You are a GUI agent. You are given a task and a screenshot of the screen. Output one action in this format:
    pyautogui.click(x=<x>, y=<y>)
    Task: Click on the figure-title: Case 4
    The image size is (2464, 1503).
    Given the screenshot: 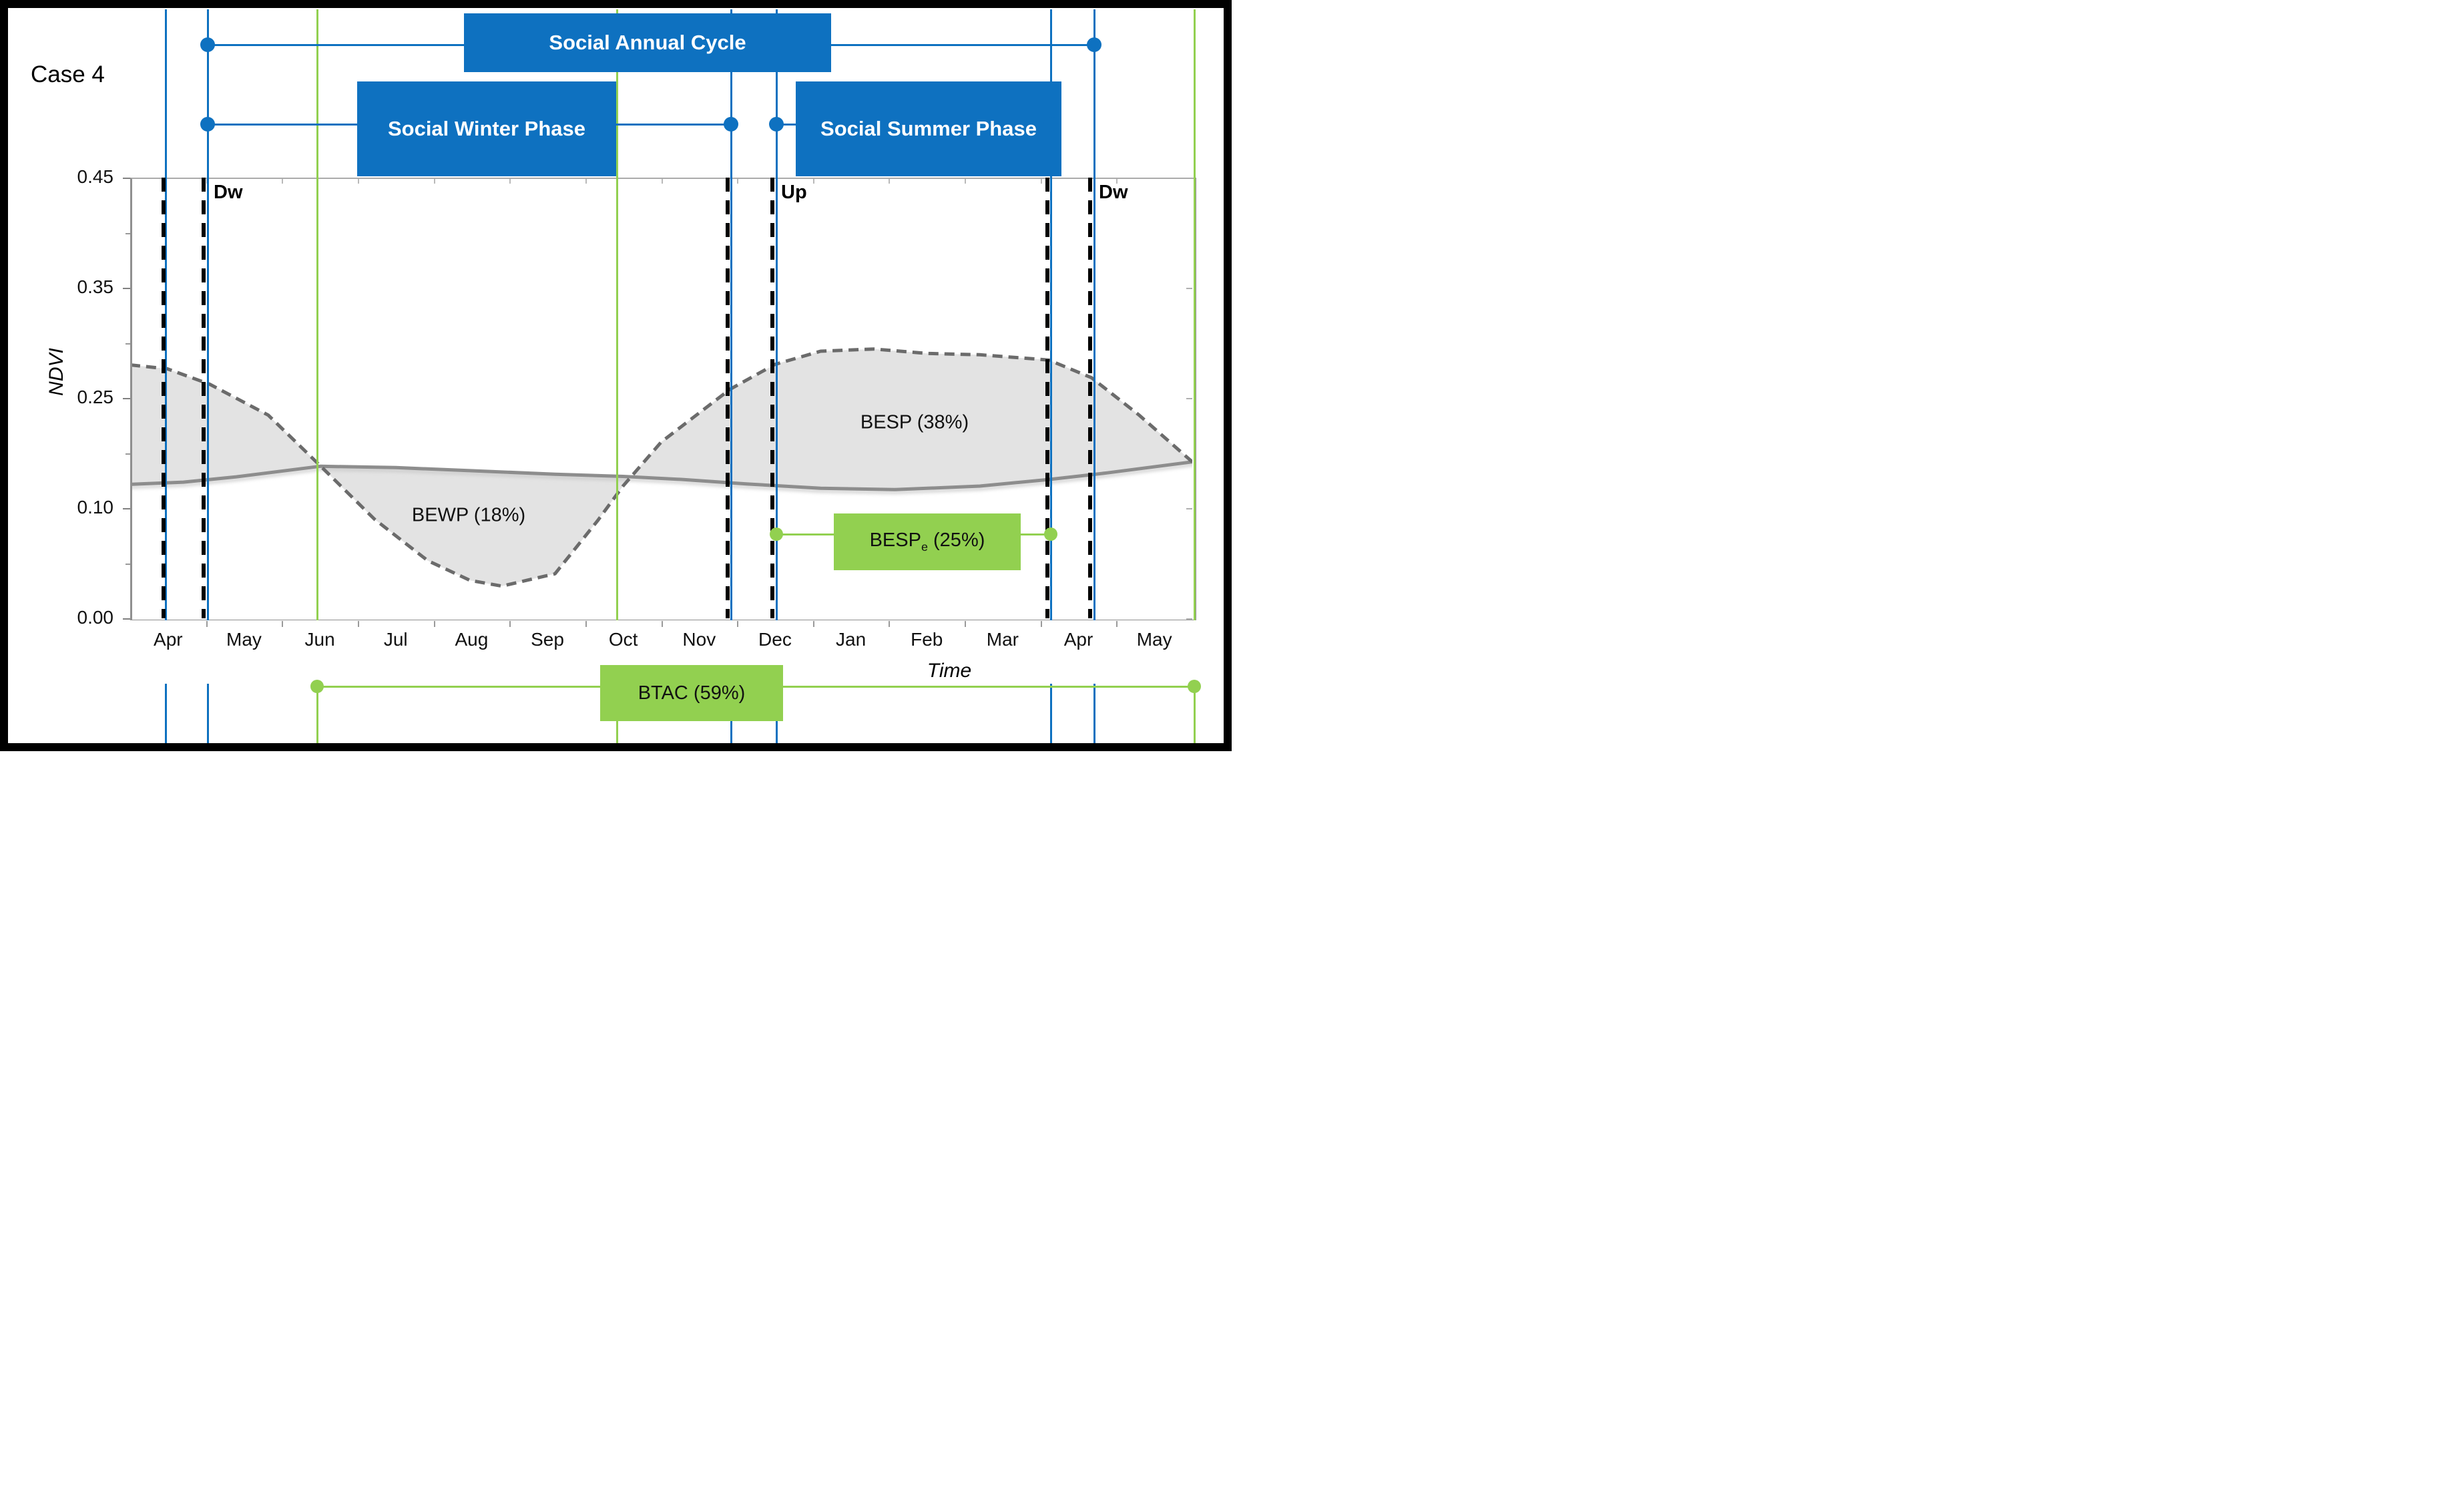 What is the action you would take?
    pyautogui.click(x=68, y=74)
    